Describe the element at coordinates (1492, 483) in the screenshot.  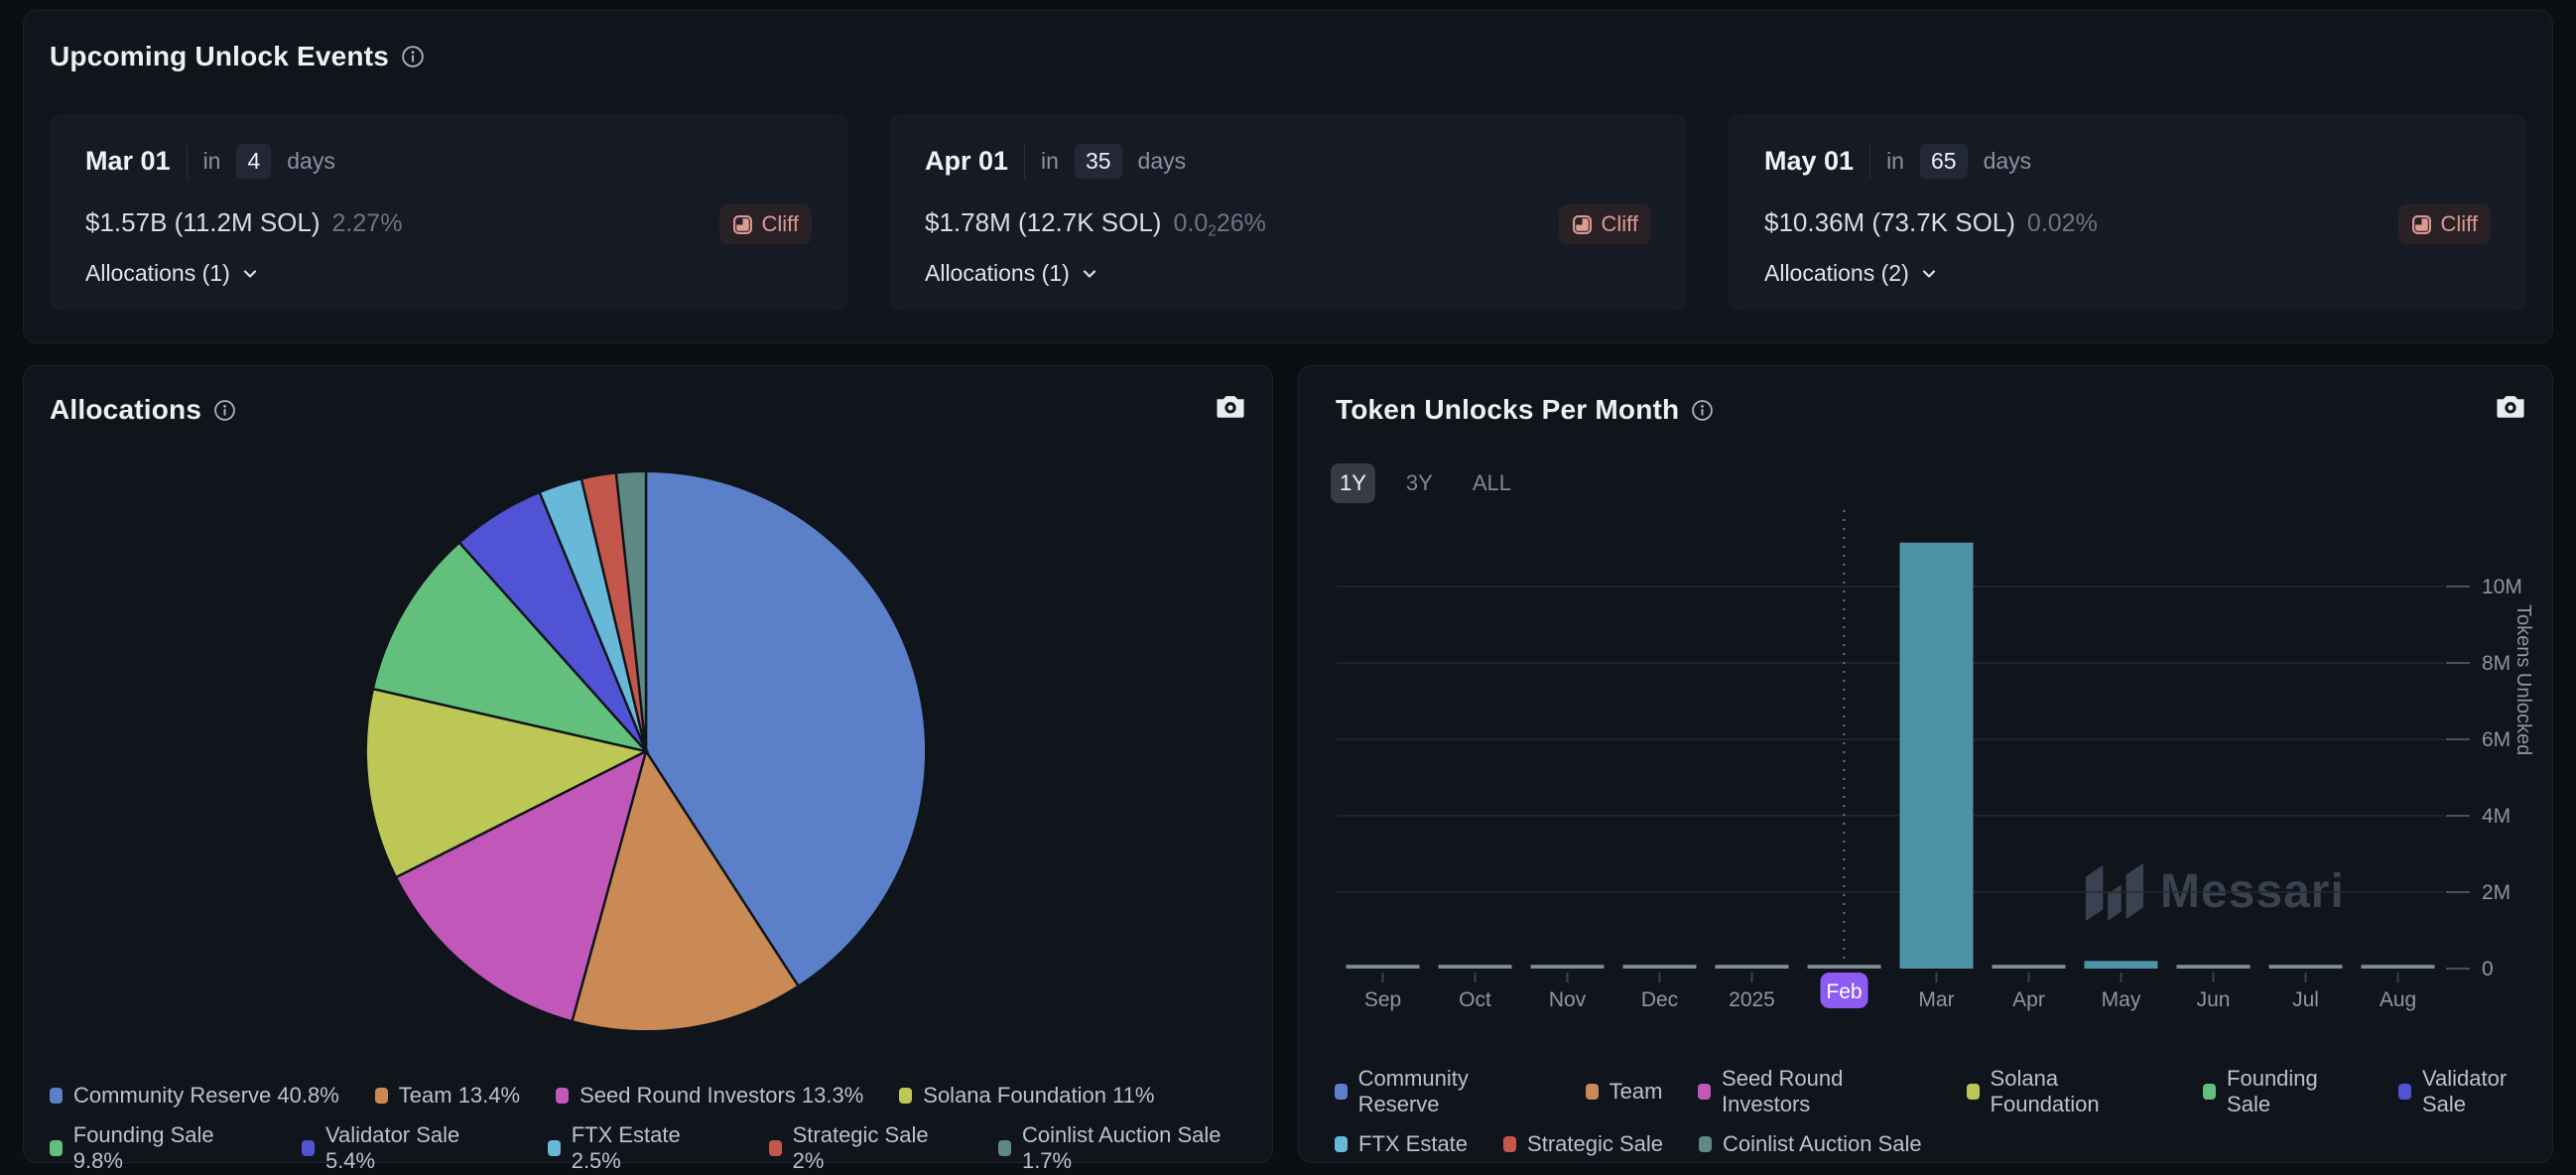
I see `range-button-all: ALL` at that location.